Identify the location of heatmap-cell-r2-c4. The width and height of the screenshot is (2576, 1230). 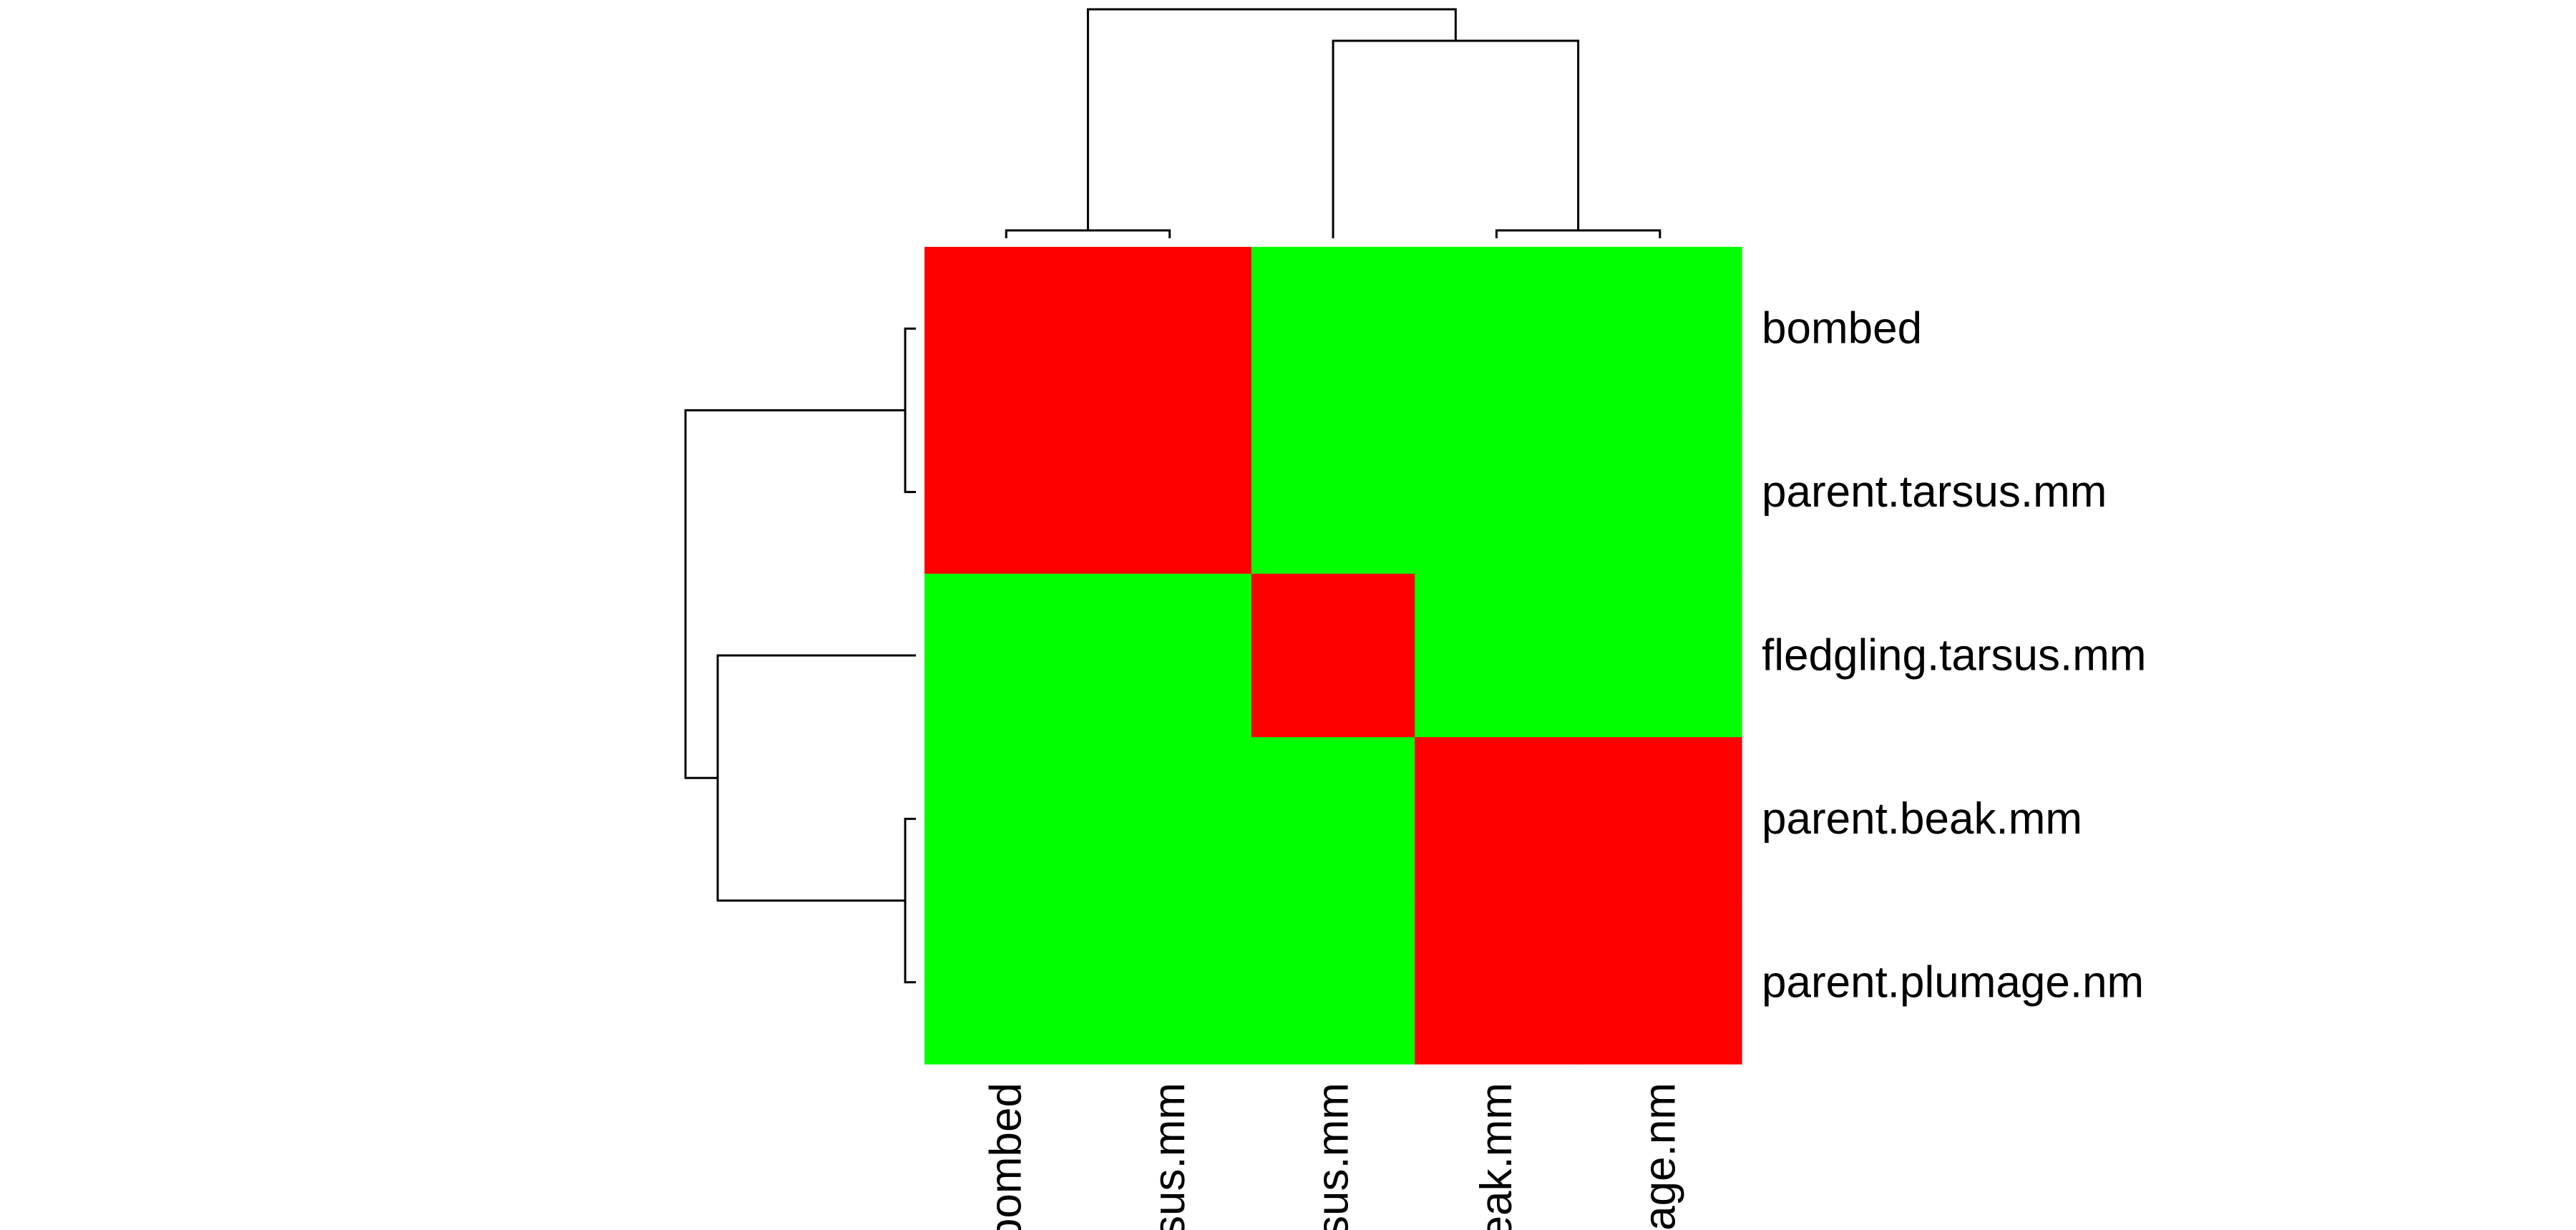
(1660, 655).